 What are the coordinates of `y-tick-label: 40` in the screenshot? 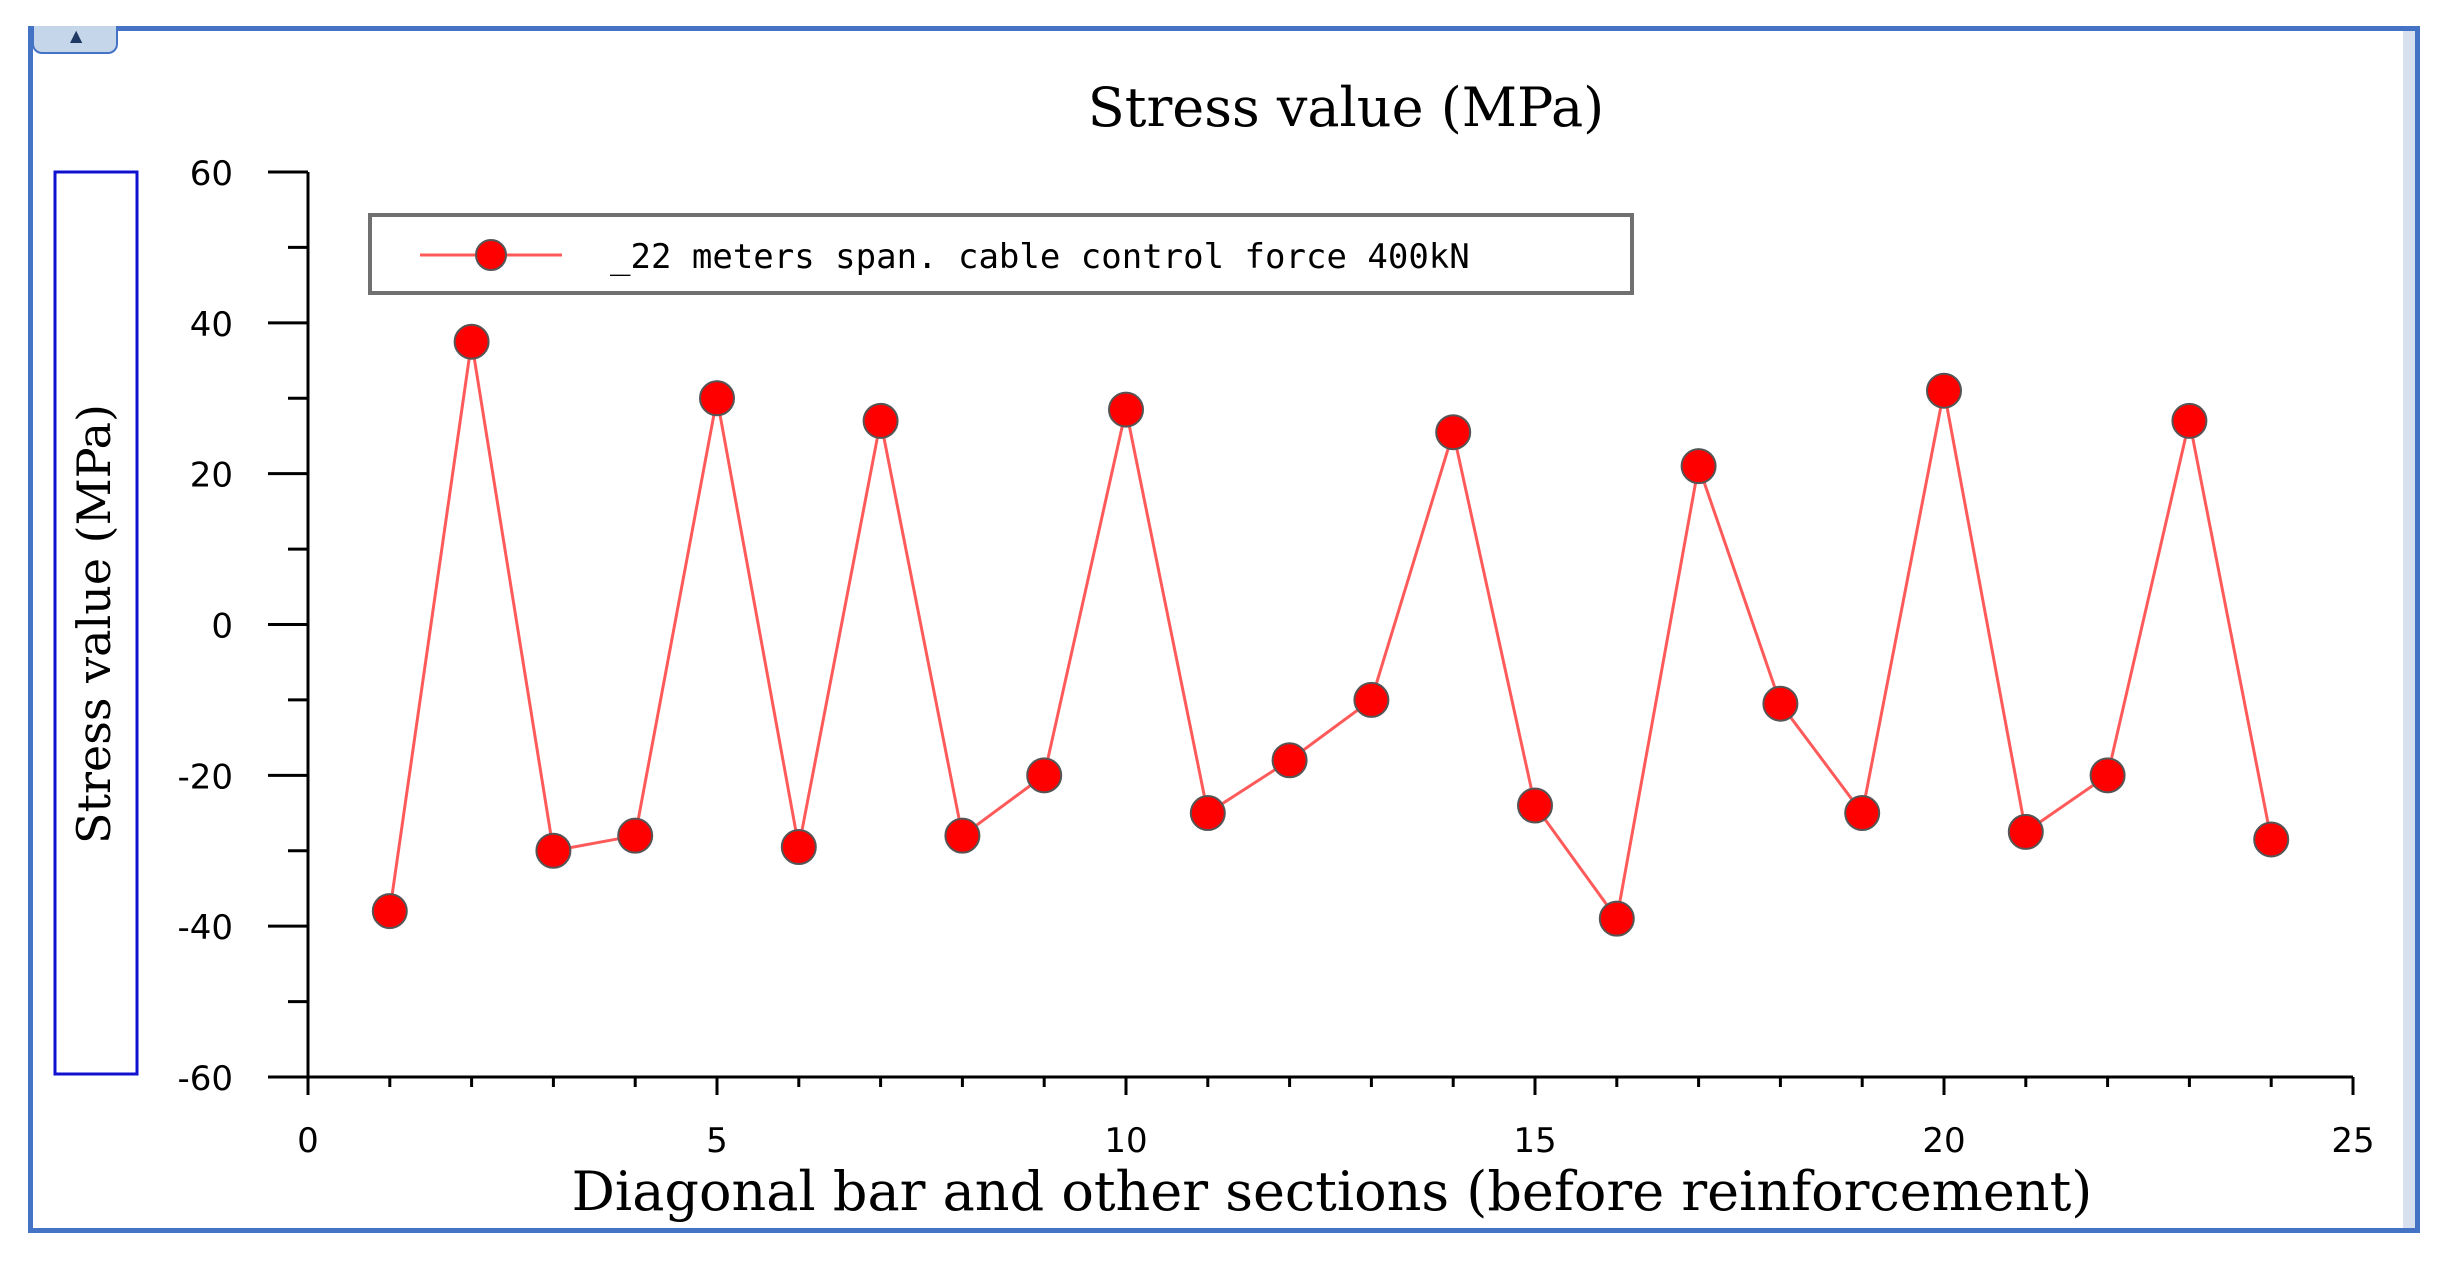 It's located at (211, 325).